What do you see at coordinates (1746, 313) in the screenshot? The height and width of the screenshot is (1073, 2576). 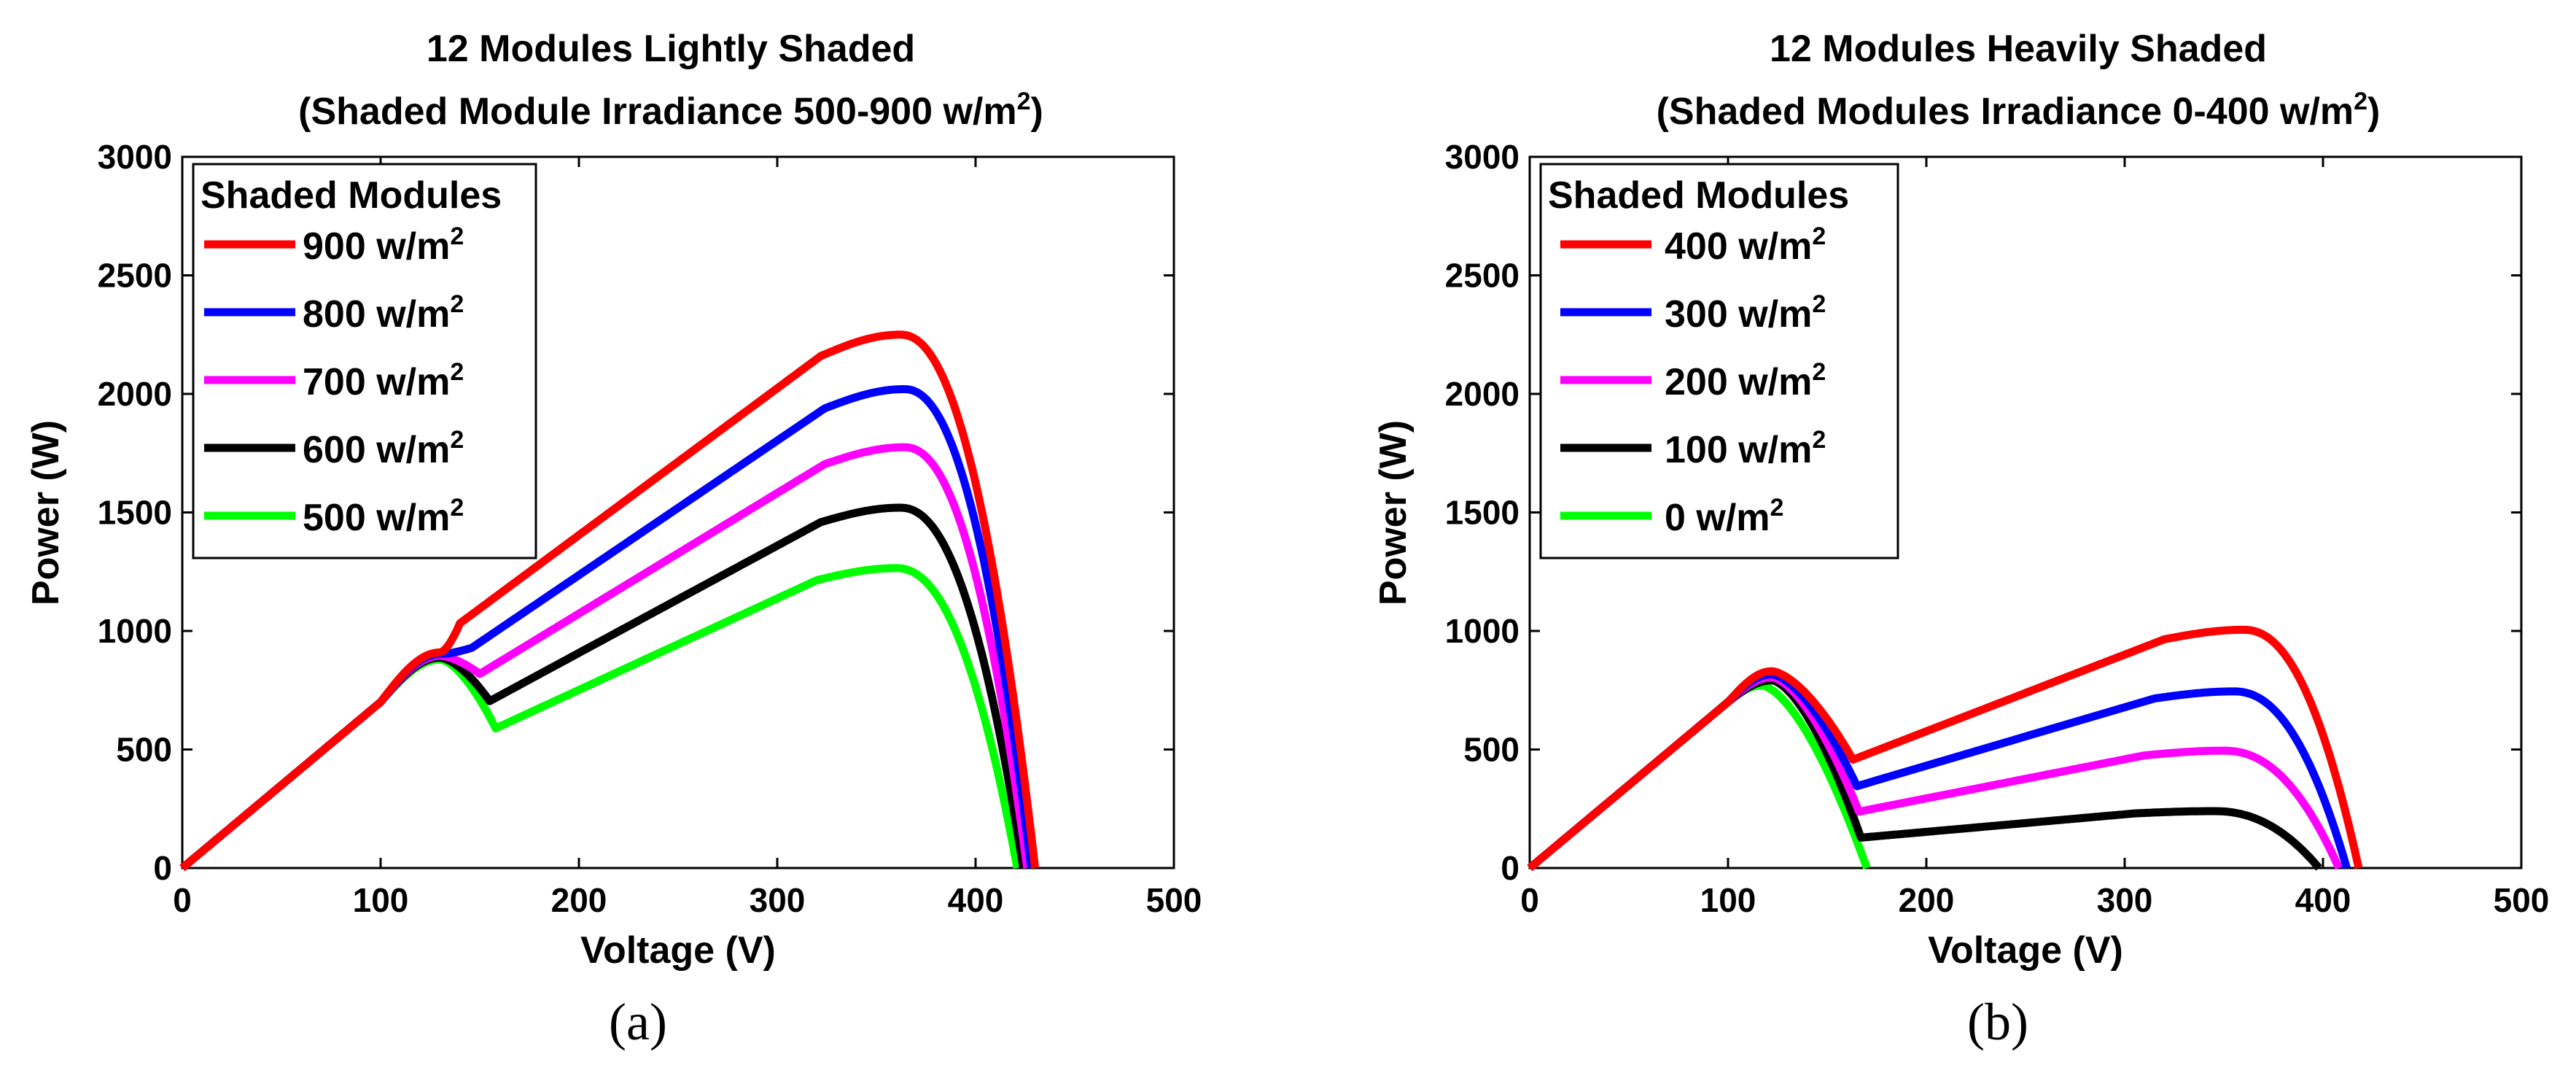 I see `chart-b-legend-label-300: 300 w/m2` at bounding box center [1746, 313].